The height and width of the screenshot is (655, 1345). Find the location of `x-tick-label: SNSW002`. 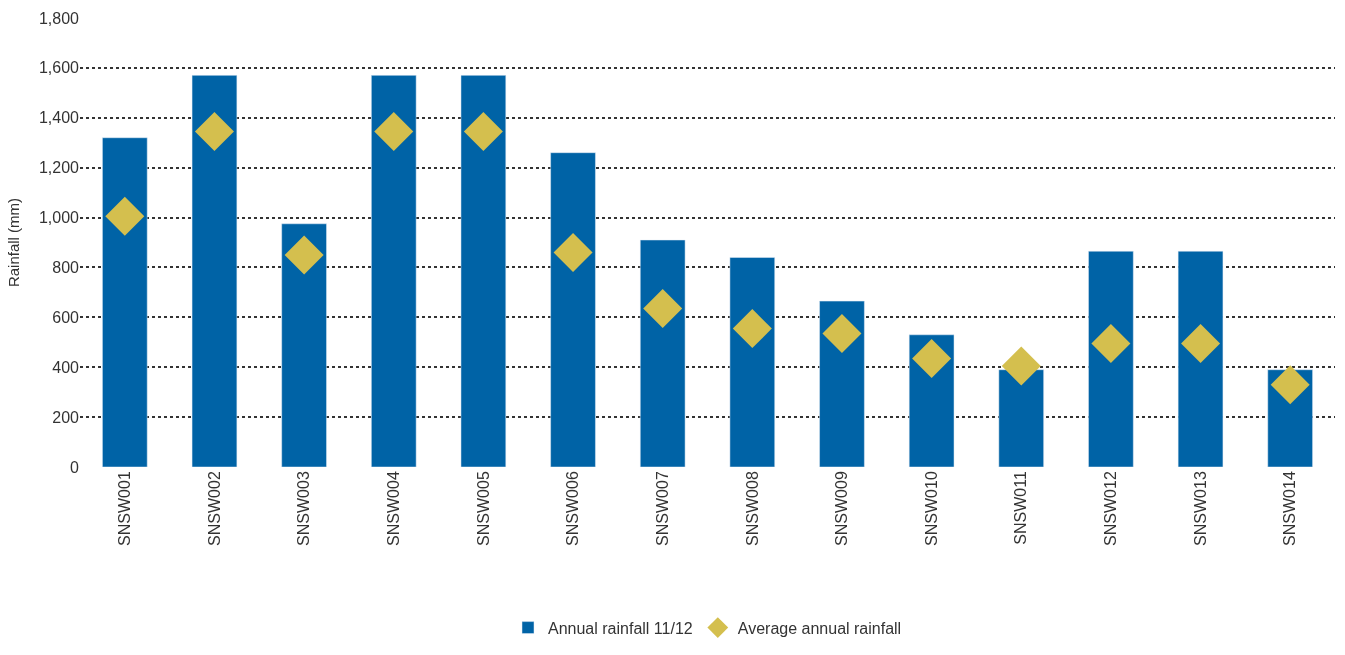

x-tick-label: SNSW002 is located at coordinates (214, 508).